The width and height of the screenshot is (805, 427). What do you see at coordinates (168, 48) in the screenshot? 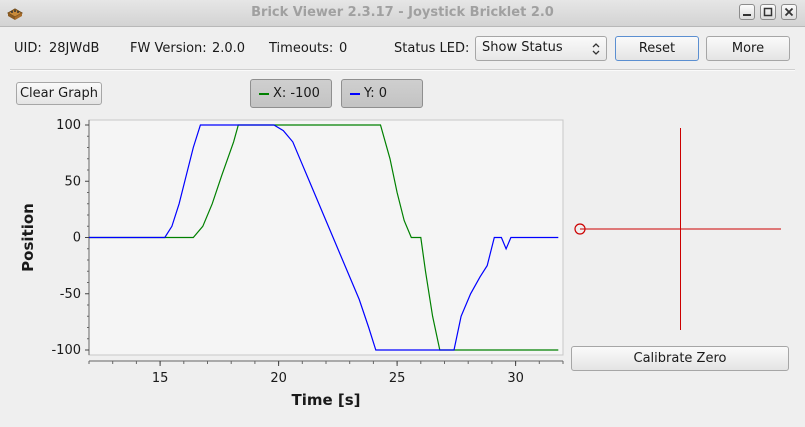
I see `fw-version-label: FW Version:` at bounding box center [168, 48].